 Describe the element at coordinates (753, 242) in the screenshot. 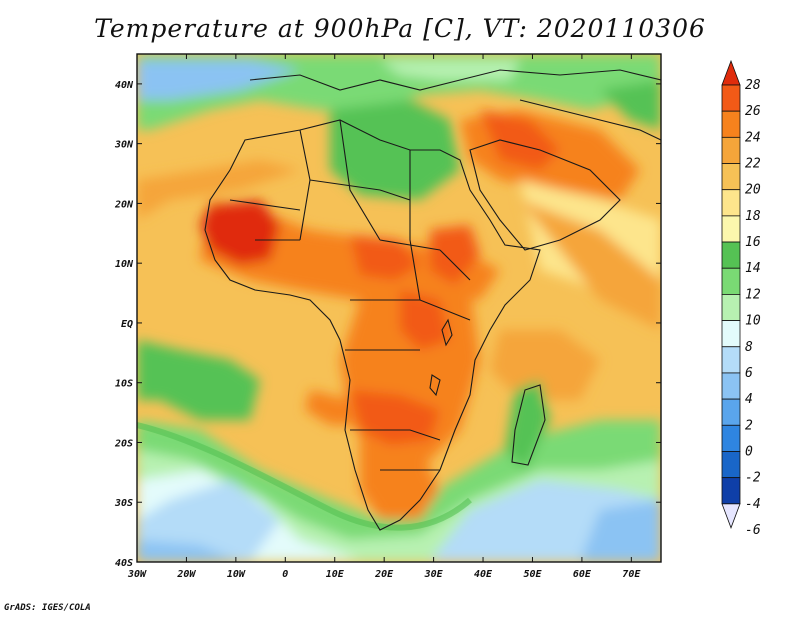

I see `colorbar-label: 16` at that location.